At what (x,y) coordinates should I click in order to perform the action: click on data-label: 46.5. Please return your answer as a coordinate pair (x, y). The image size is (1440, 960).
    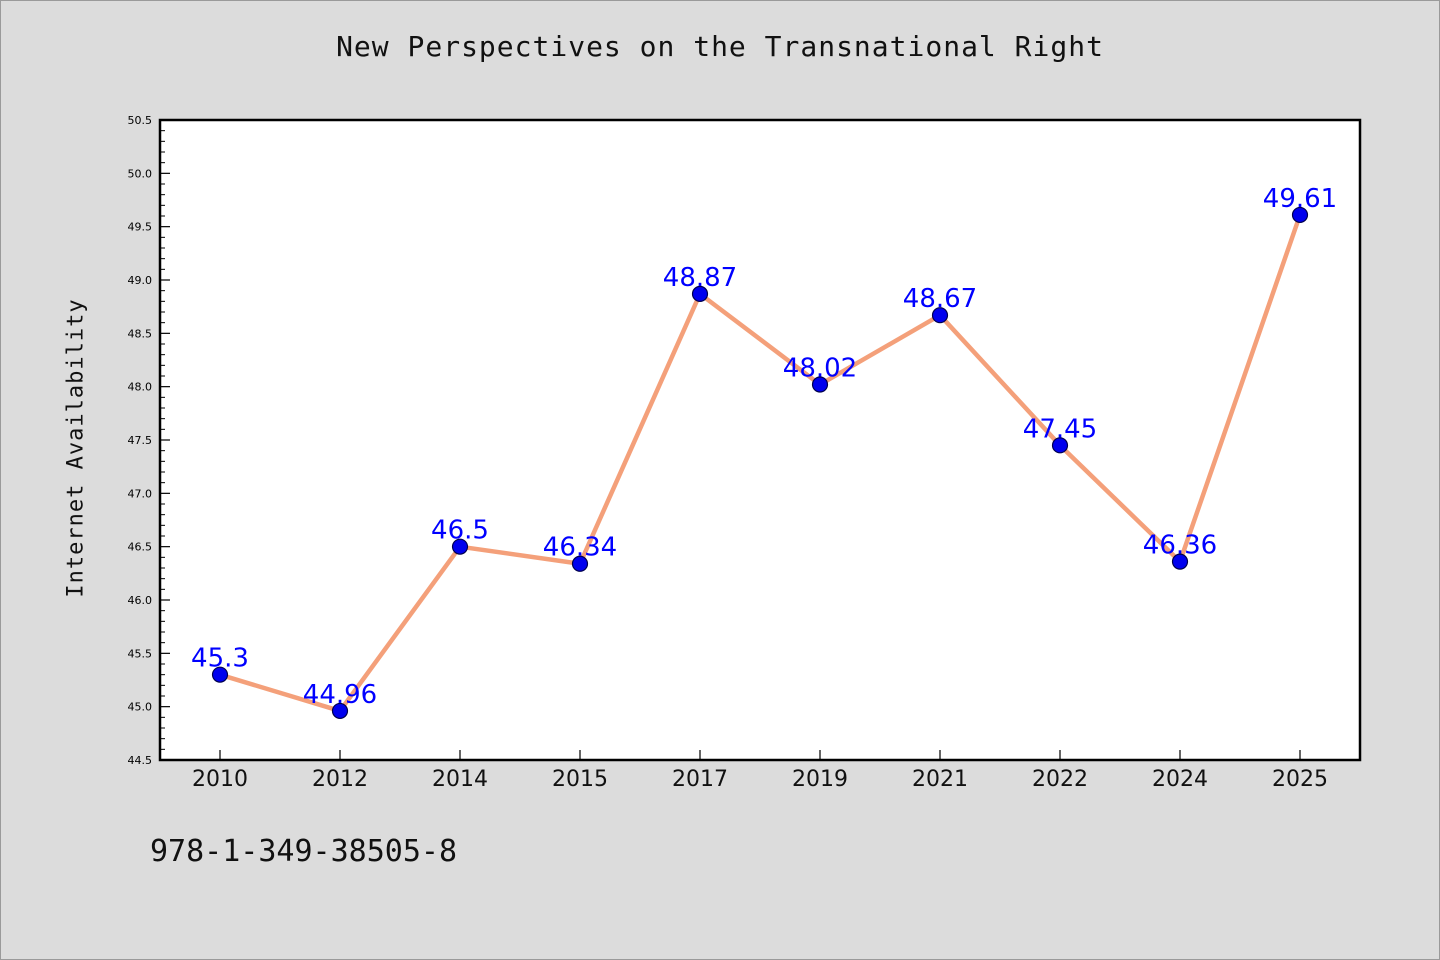
    Looking at the image, I should click on (460, 531).